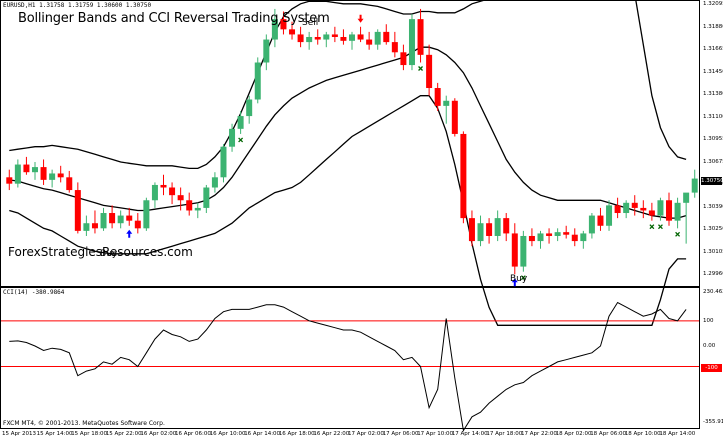 The image size is (723, 441). I want to click on time-axis-label: 15 Apr 18:00, so click(89, 434).